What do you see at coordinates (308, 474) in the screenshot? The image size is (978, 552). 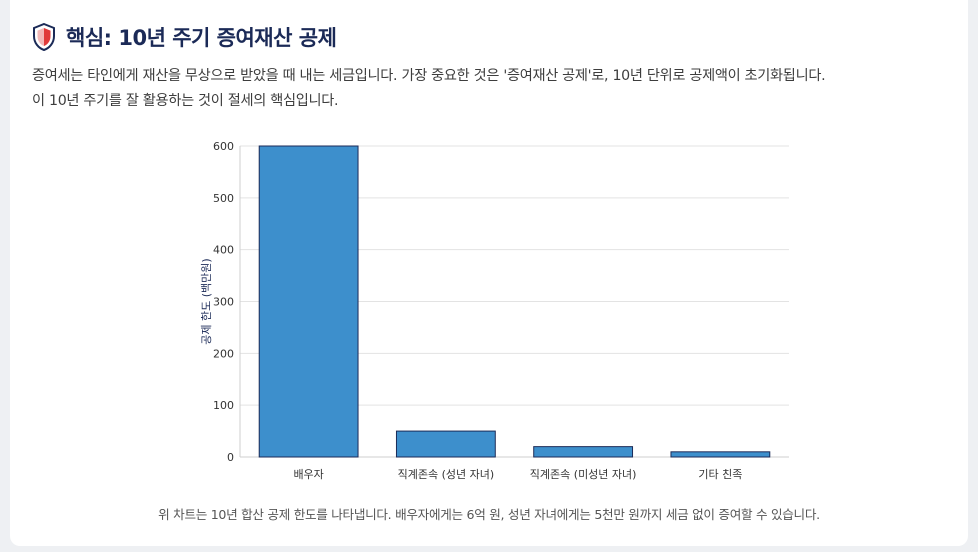 I see `x-tick-label: 배우자` at bounding box center [308, 474].